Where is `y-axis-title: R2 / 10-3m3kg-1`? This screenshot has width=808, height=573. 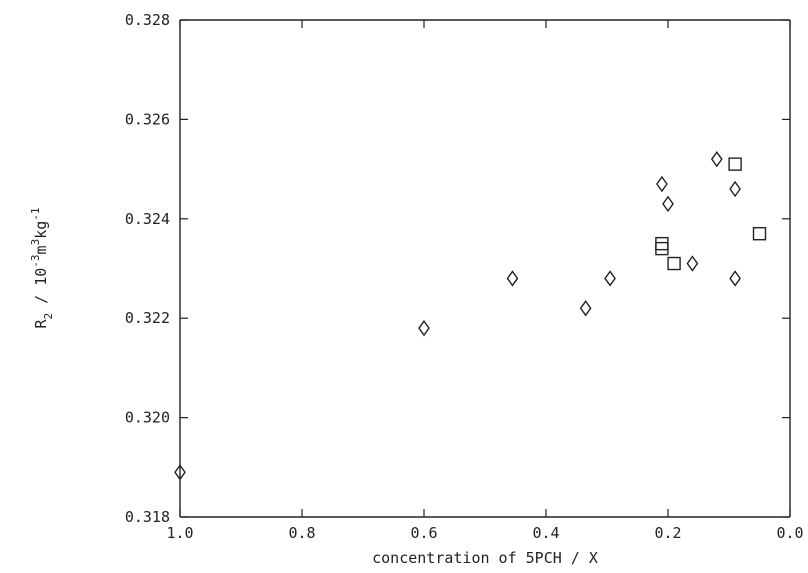
y-axis-title: R2 / 10-3m3kg-1 is located at coordinates (42, 267).